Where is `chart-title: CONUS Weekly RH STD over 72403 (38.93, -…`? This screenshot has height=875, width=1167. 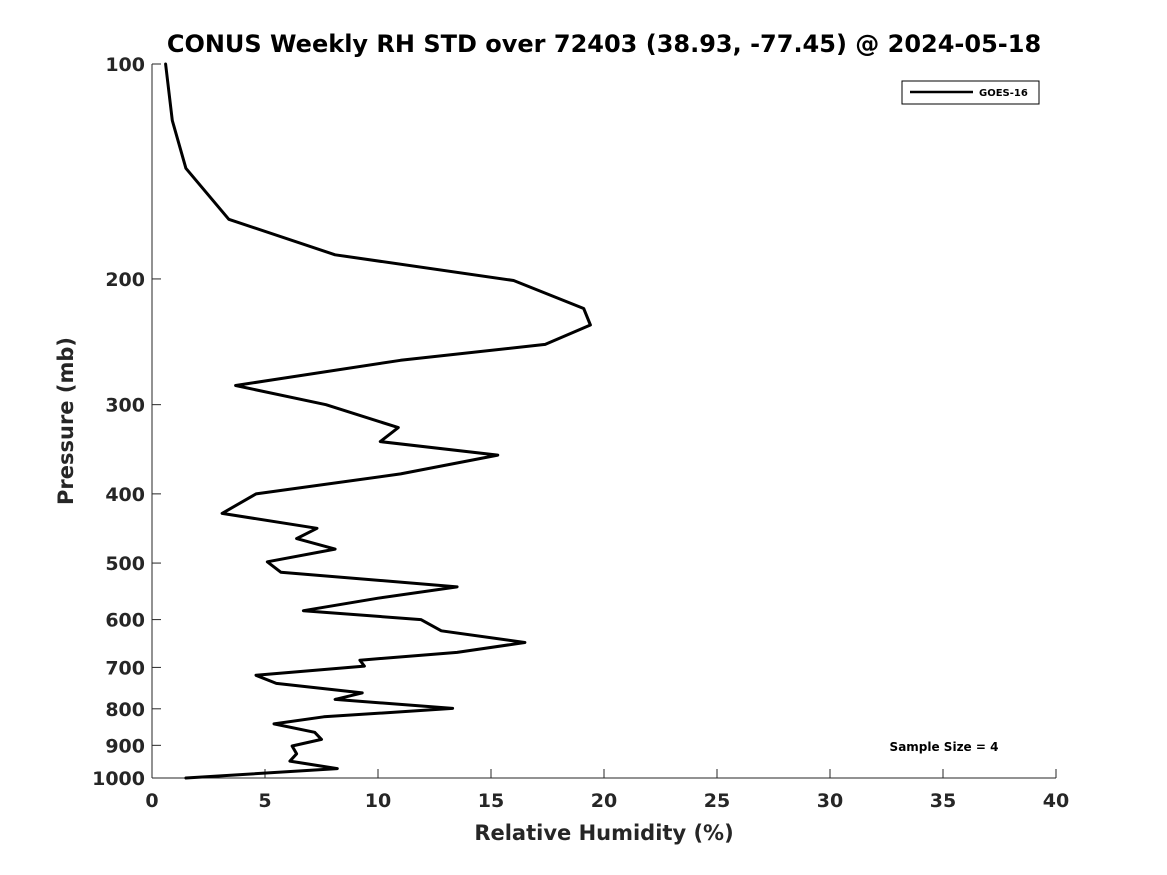 chart-title: CONUS Weekly RH STD over 72403 (38.93, -… is located at coordinates (604, 44).